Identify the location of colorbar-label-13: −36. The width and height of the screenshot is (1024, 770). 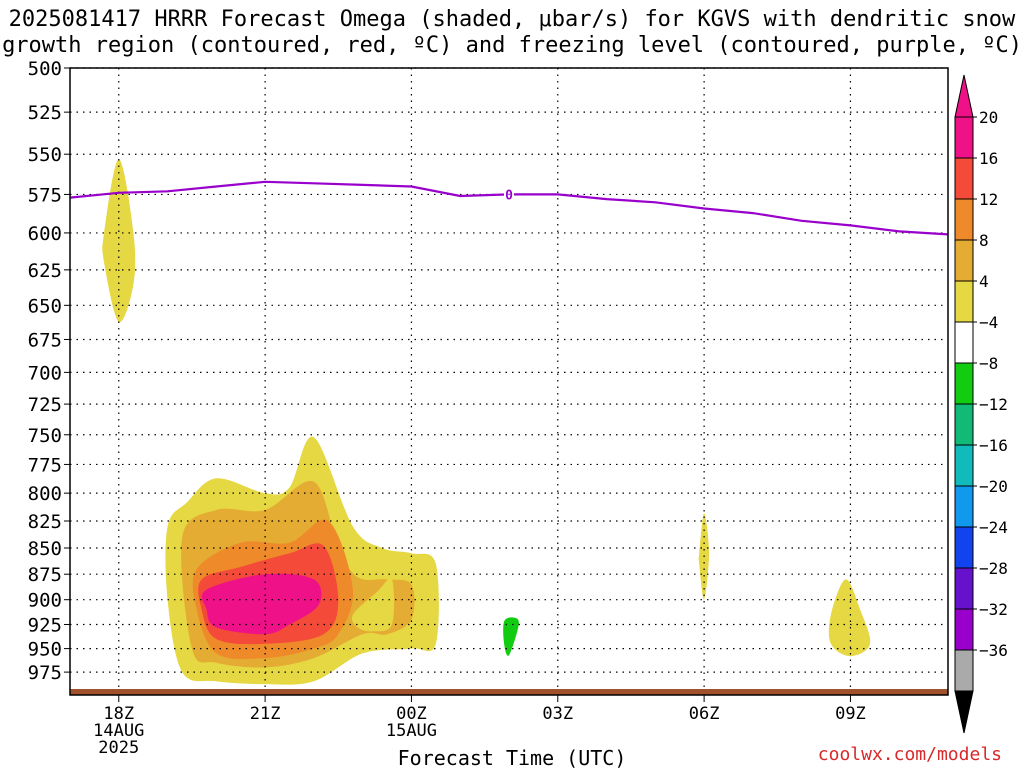
(993, 650).